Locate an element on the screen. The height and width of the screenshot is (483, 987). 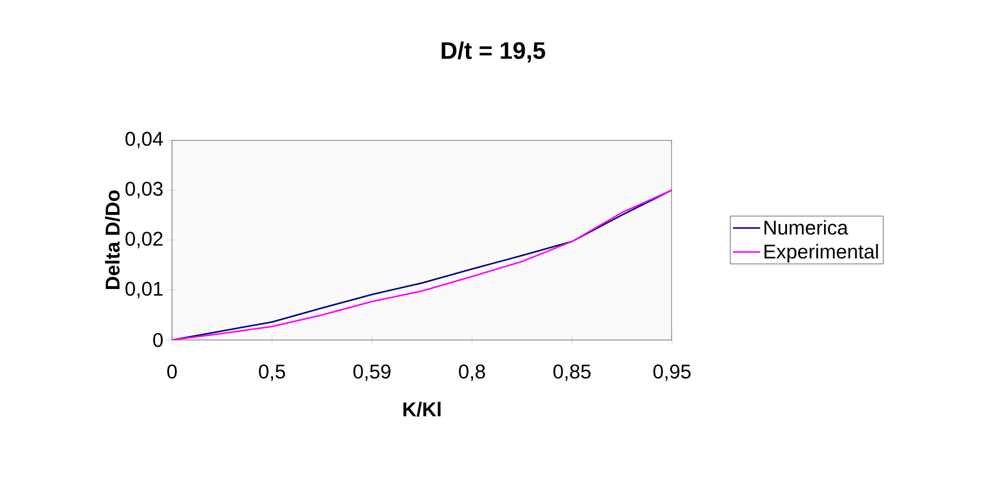
x-tick-label: 0,8 is located at coordinates (471, 372).